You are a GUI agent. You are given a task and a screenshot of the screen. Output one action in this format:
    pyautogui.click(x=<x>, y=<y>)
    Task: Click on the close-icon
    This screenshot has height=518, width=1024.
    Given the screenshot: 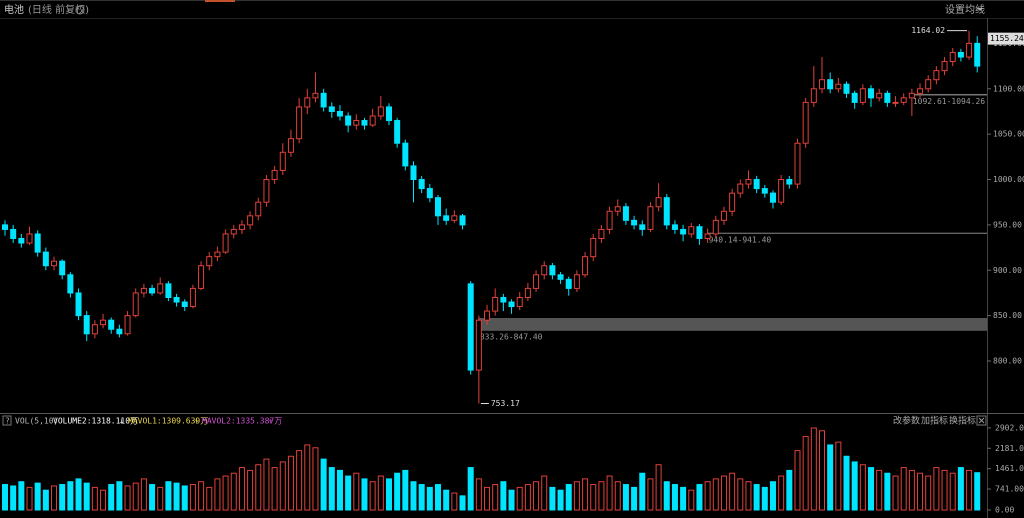 What is the action you would take?
    pyautogui.click(x=981, y=420)
    